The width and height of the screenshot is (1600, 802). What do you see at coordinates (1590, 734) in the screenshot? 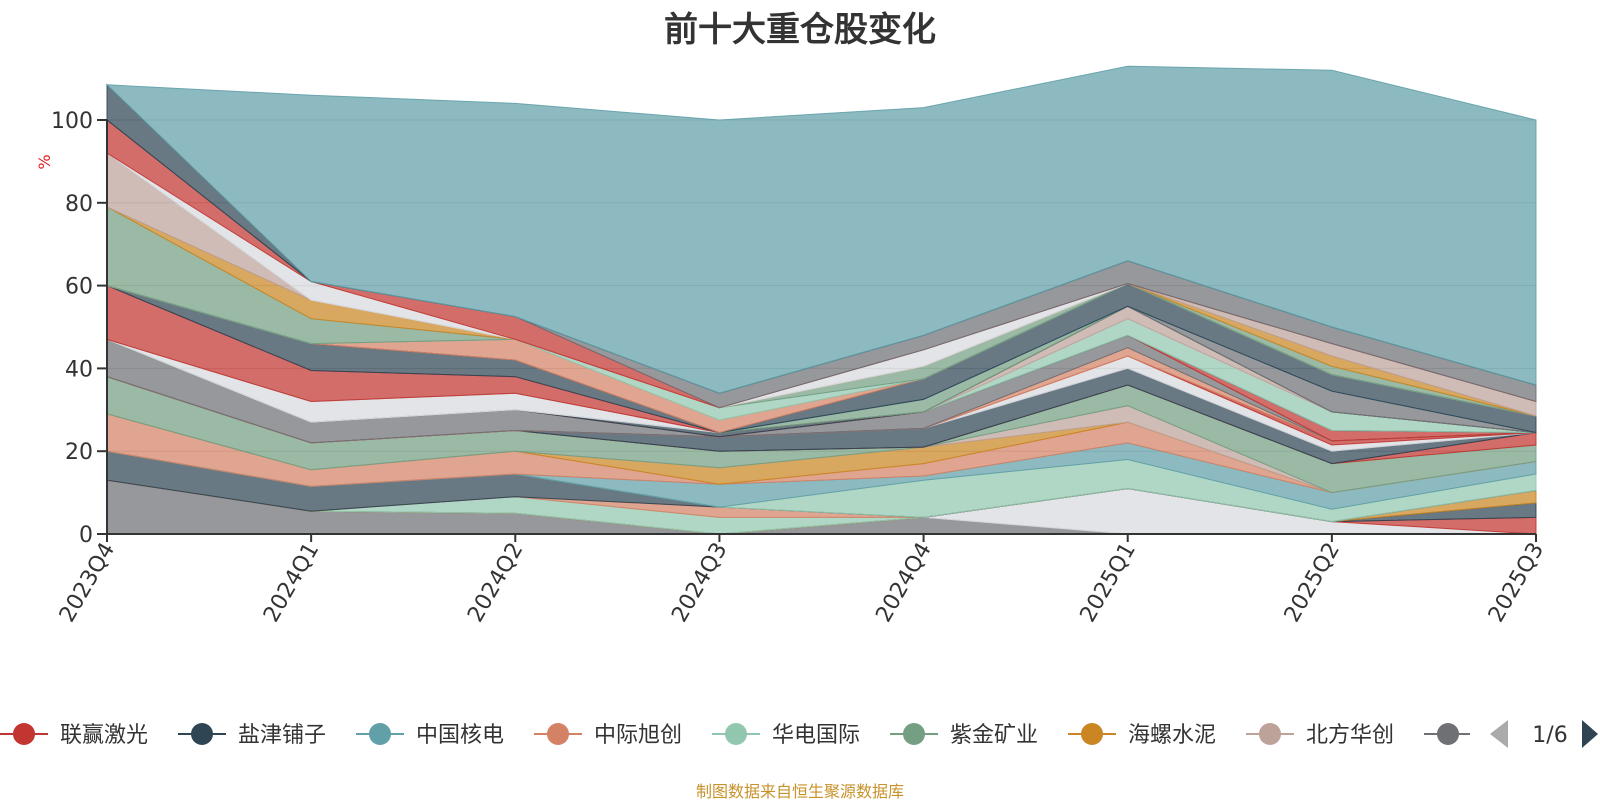
I see `legend-next-icon` at bounding box center [1590, 734].